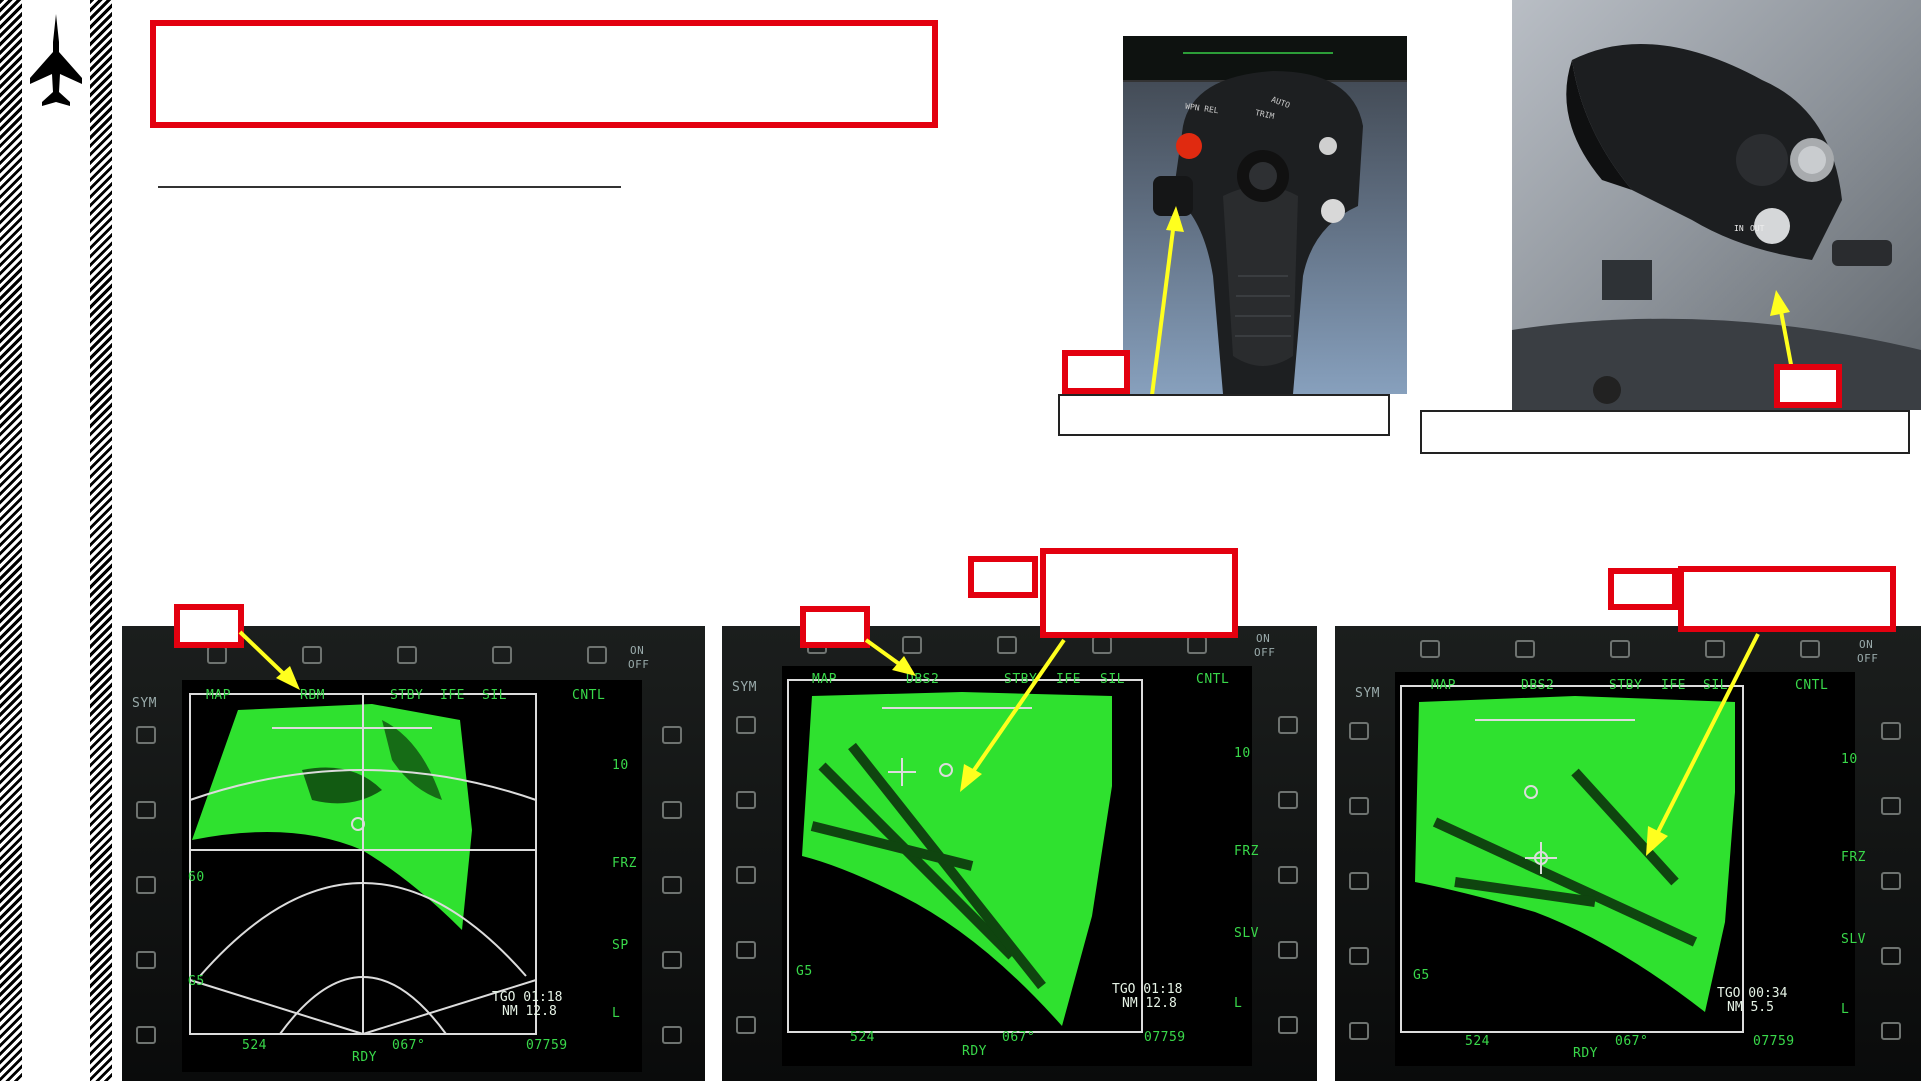  Describe the element at coordinates (1643, 589) in the screenshot. I see `mfd3-small-callout-box` at that location.